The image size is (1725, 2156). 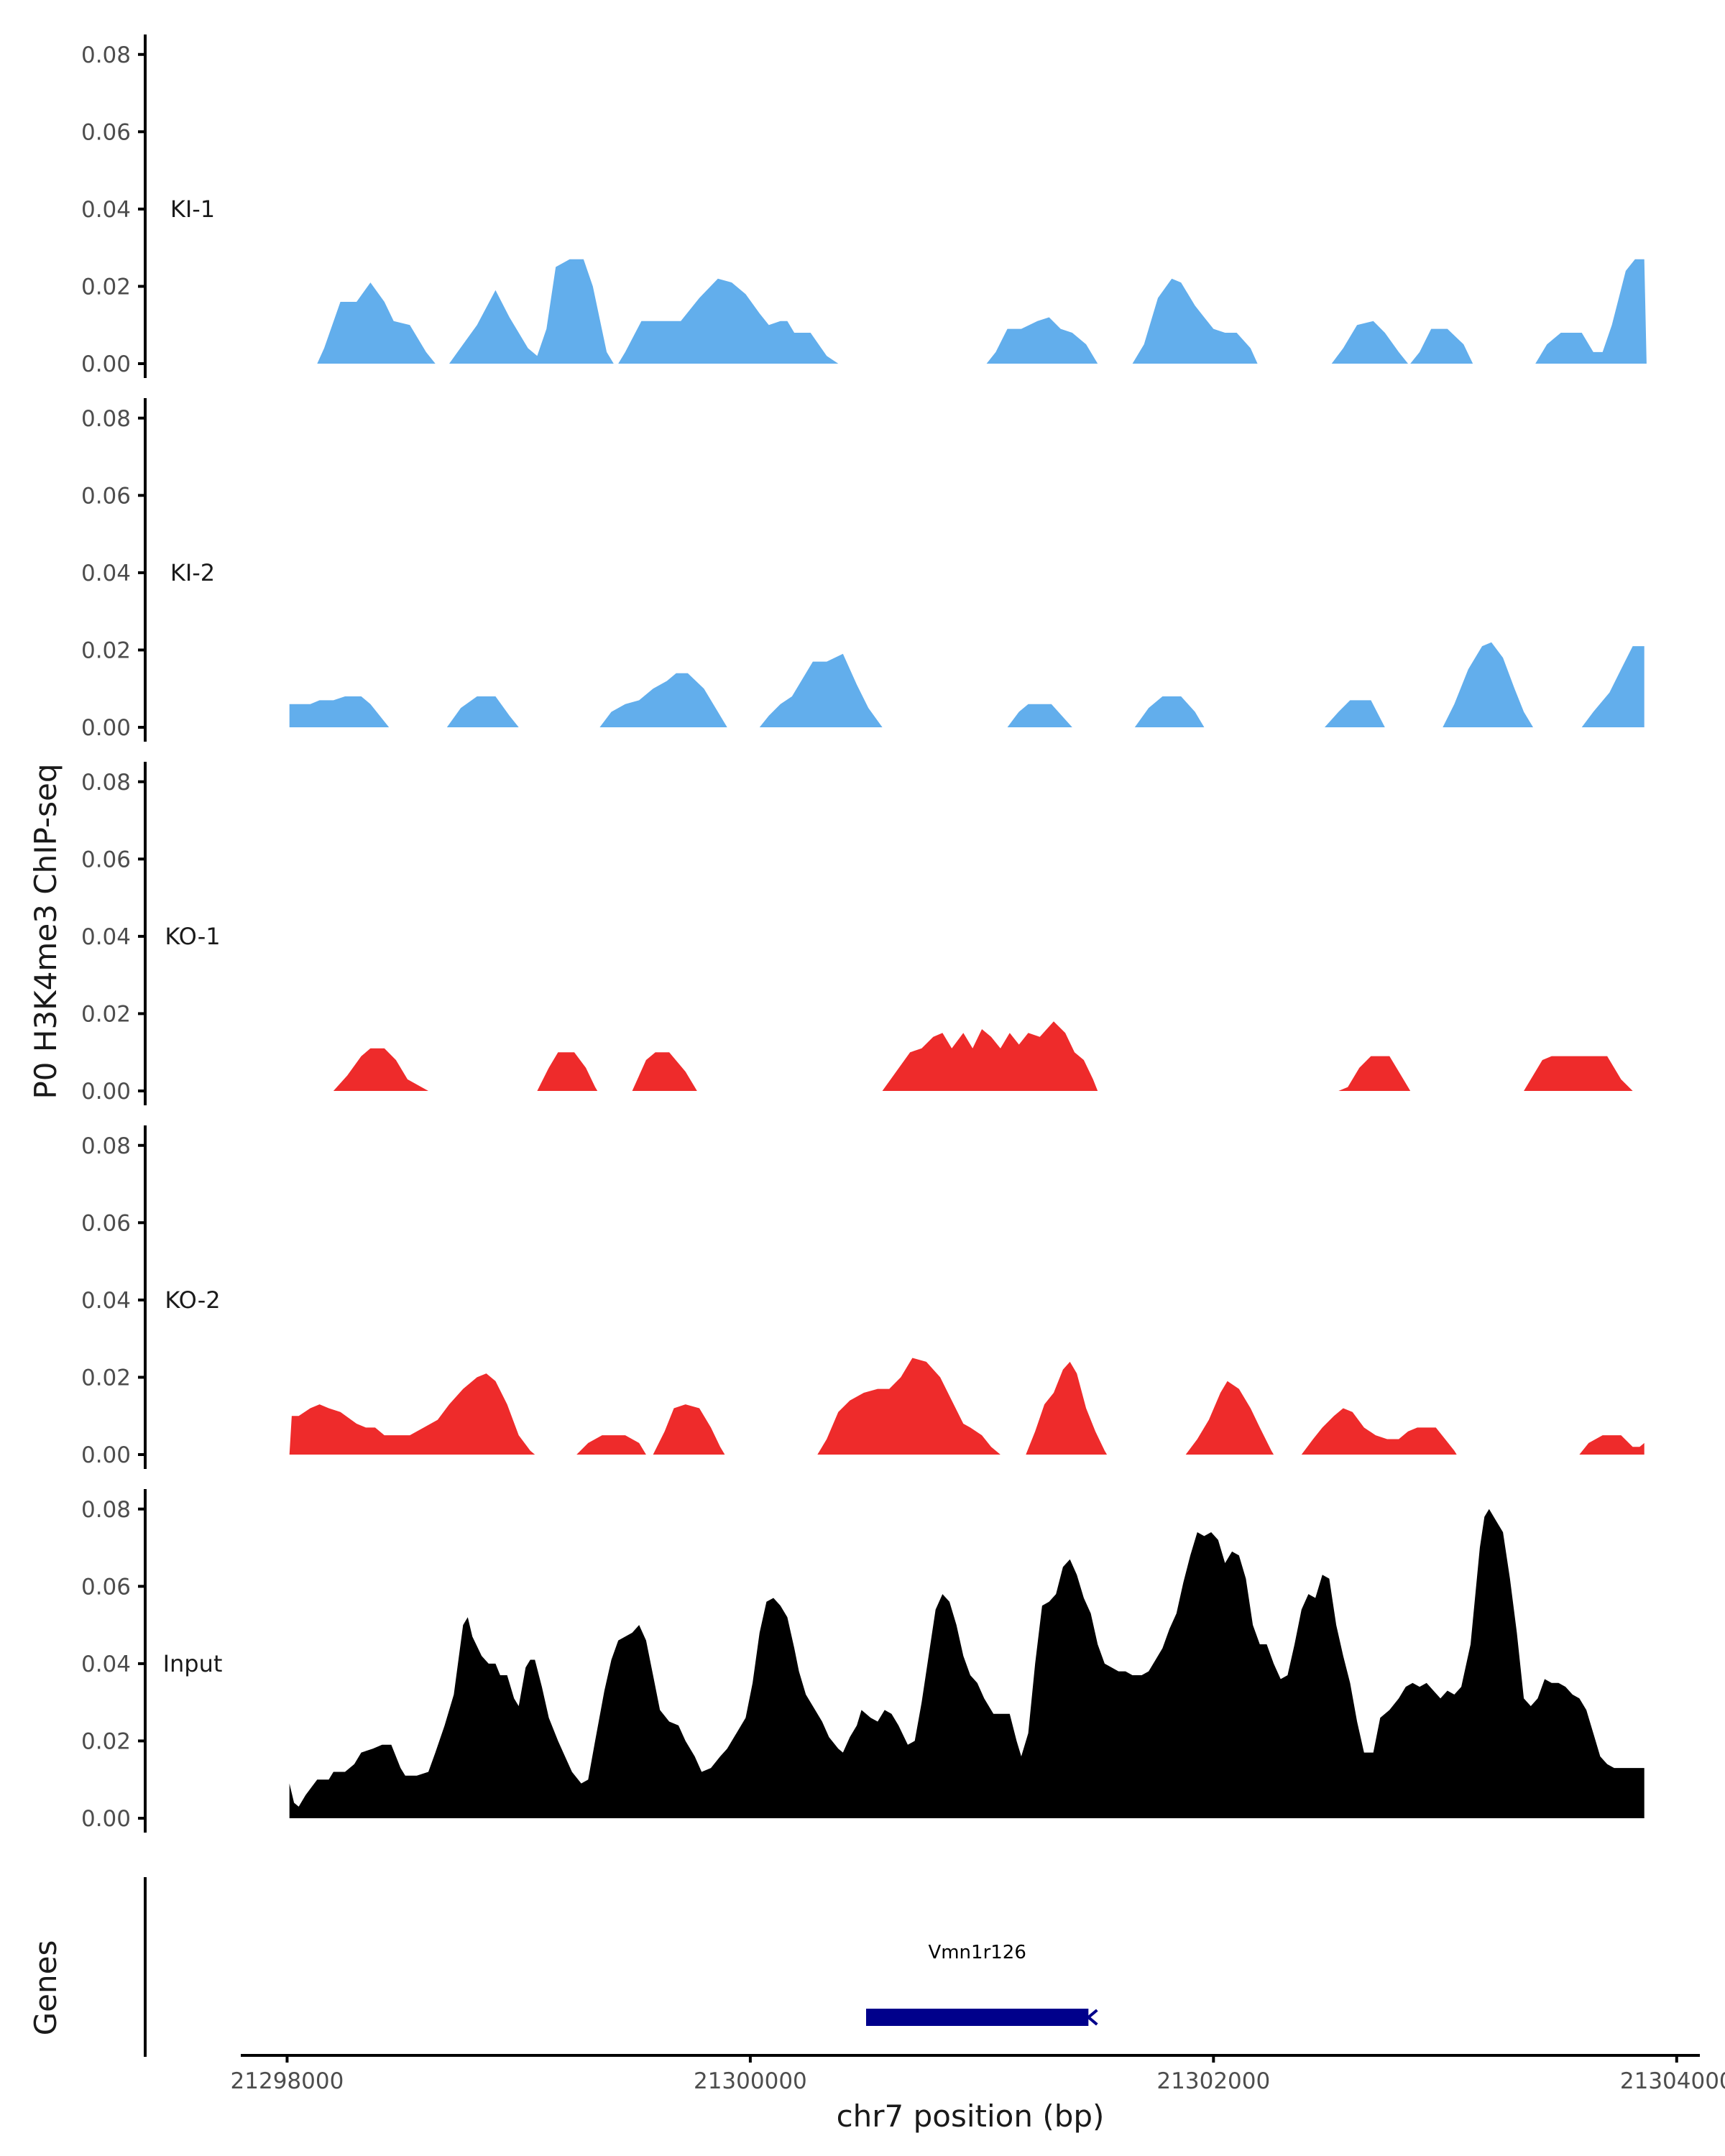 What do you see at coordinates (45, 931) in the screenshot?
I see `y-axis-title: P0 H3K4me3 ChIP-seq` at bounding box center [45, 931].